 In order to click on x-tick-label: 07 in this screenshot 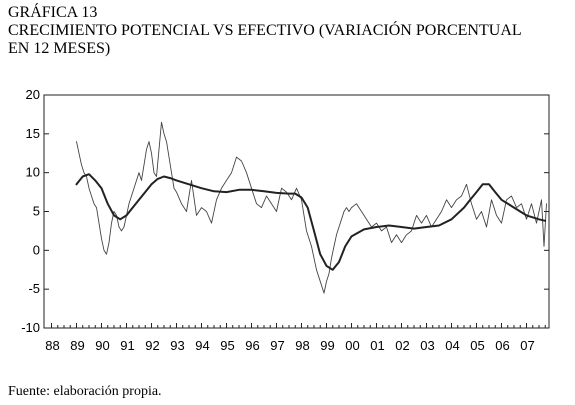, I will do `click(527, 345)`.